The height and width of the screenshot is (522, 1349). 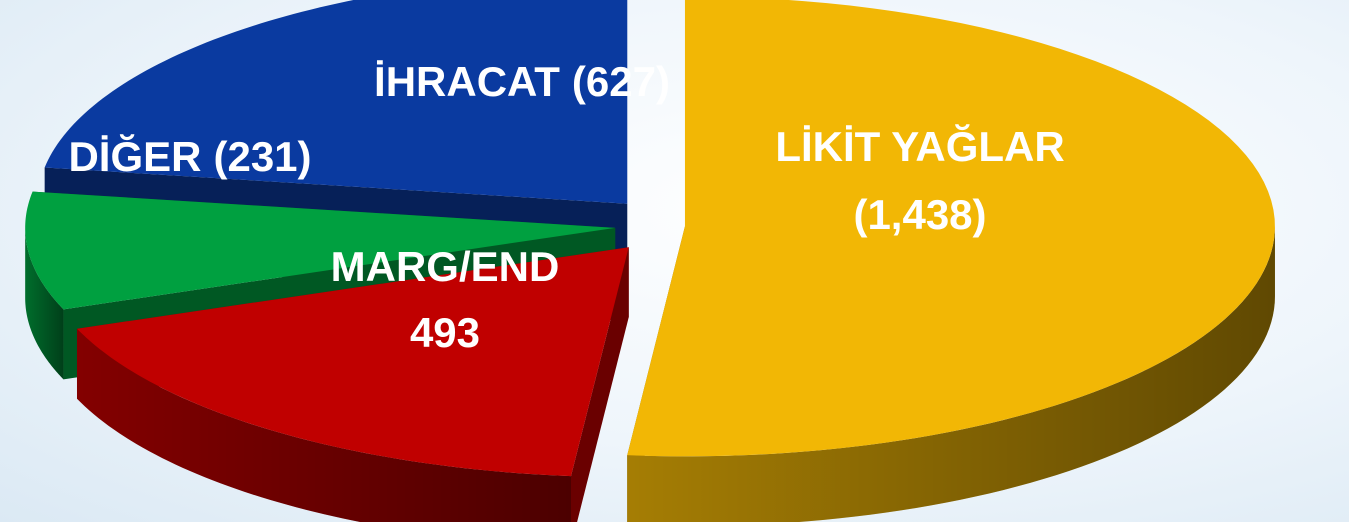 I want to click on slice-label: İHRACAT (627), so click(x=522, y=81).